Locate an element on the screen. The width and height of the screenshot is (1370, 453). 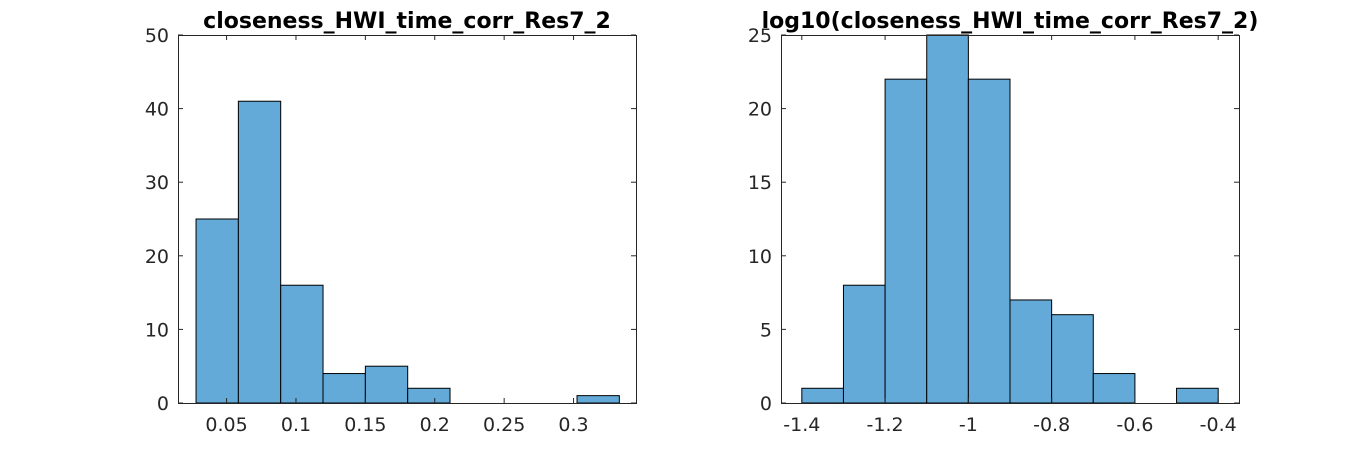
x-tick-label: -1.2 is located at coordinates (885, 425).